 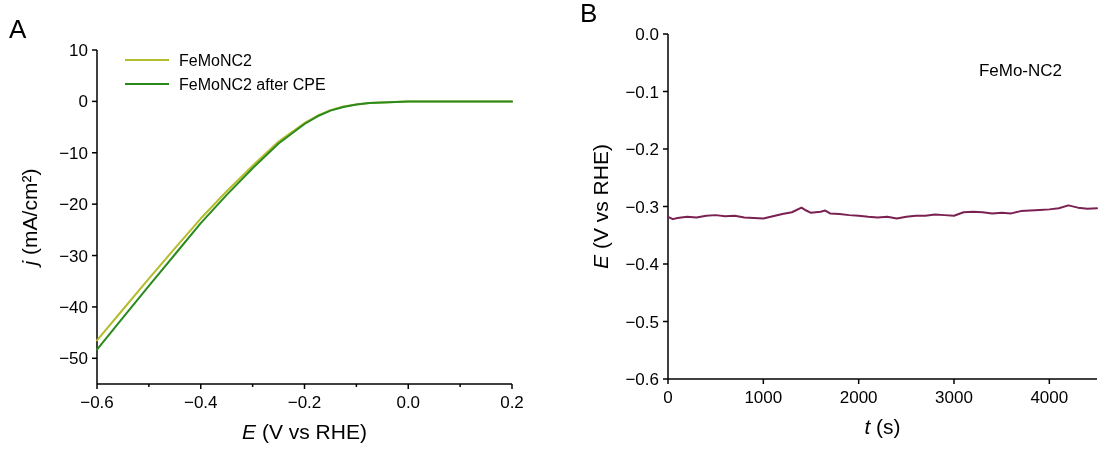 I want to click on y-tick-label: −0.3, so click(x=642, y=207).